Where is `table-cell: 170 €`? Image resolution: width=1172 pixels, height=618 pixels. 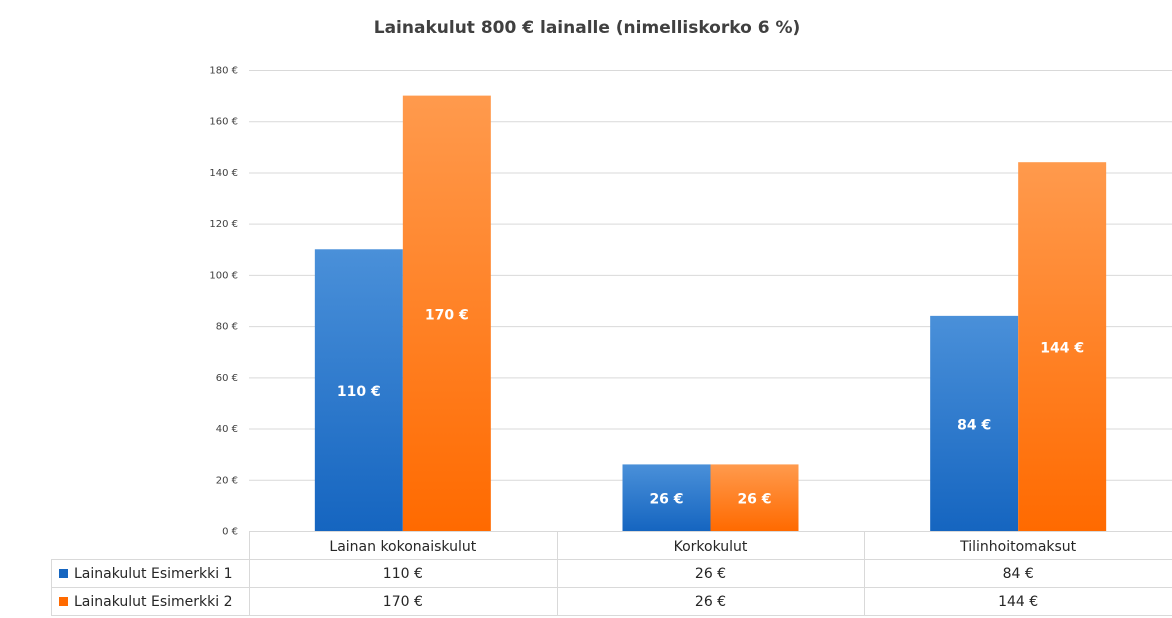 table-cell: 170 € is located at coordinates (403, 602).